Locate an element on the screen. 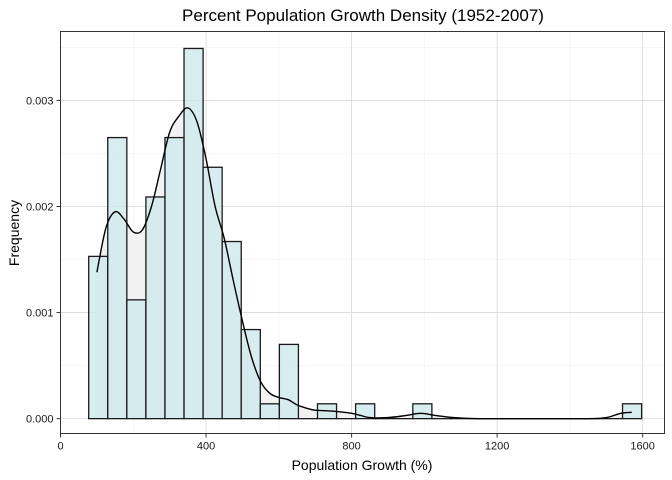 This screenshot has height=480, width=672. y-axis: 0.000 0.001 0.002 0.003 is located at coordinates (43, 260).